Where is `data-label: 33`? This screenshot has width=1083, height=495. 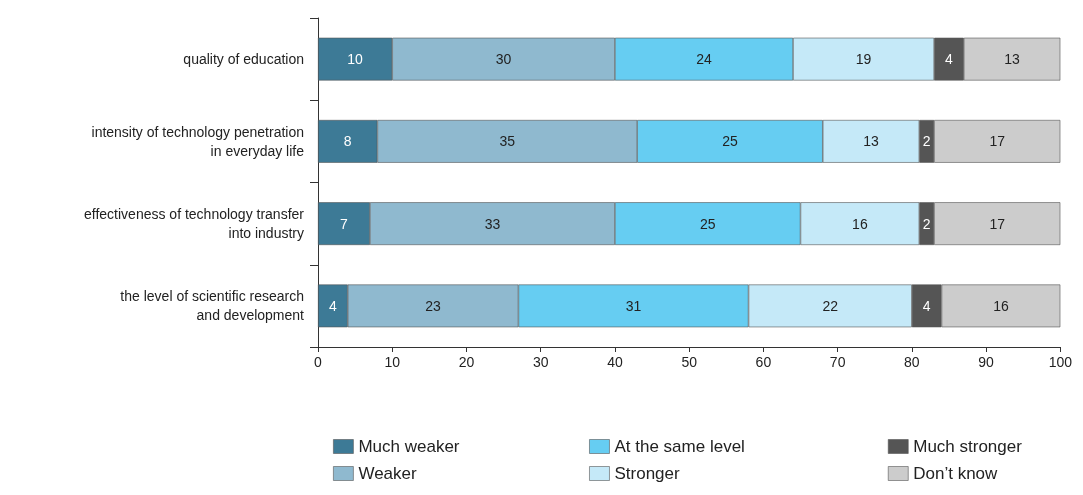
data-label: 33 is located at coordinates (492, 223).